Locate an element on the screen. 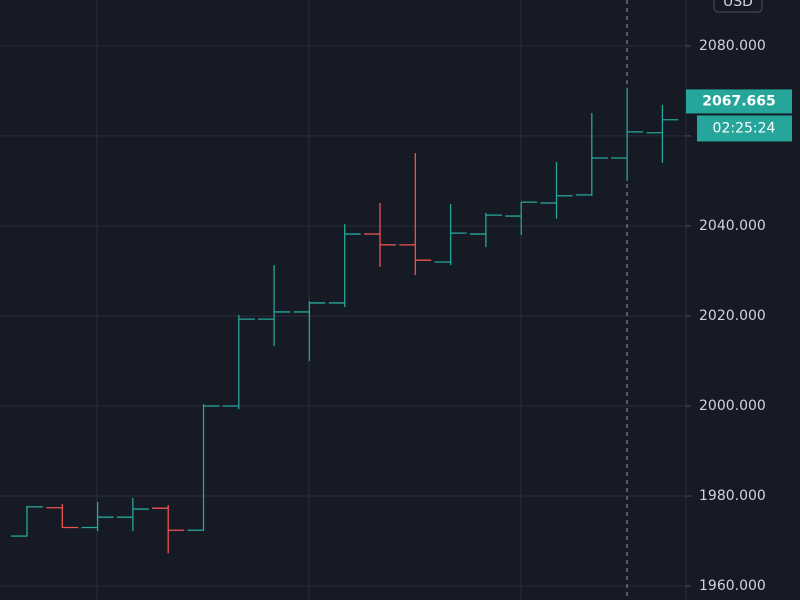 Image resolution: width=800 pixels, height=600 pixels. last-price-label: 2067.665 is located at coordinates (739, 101).